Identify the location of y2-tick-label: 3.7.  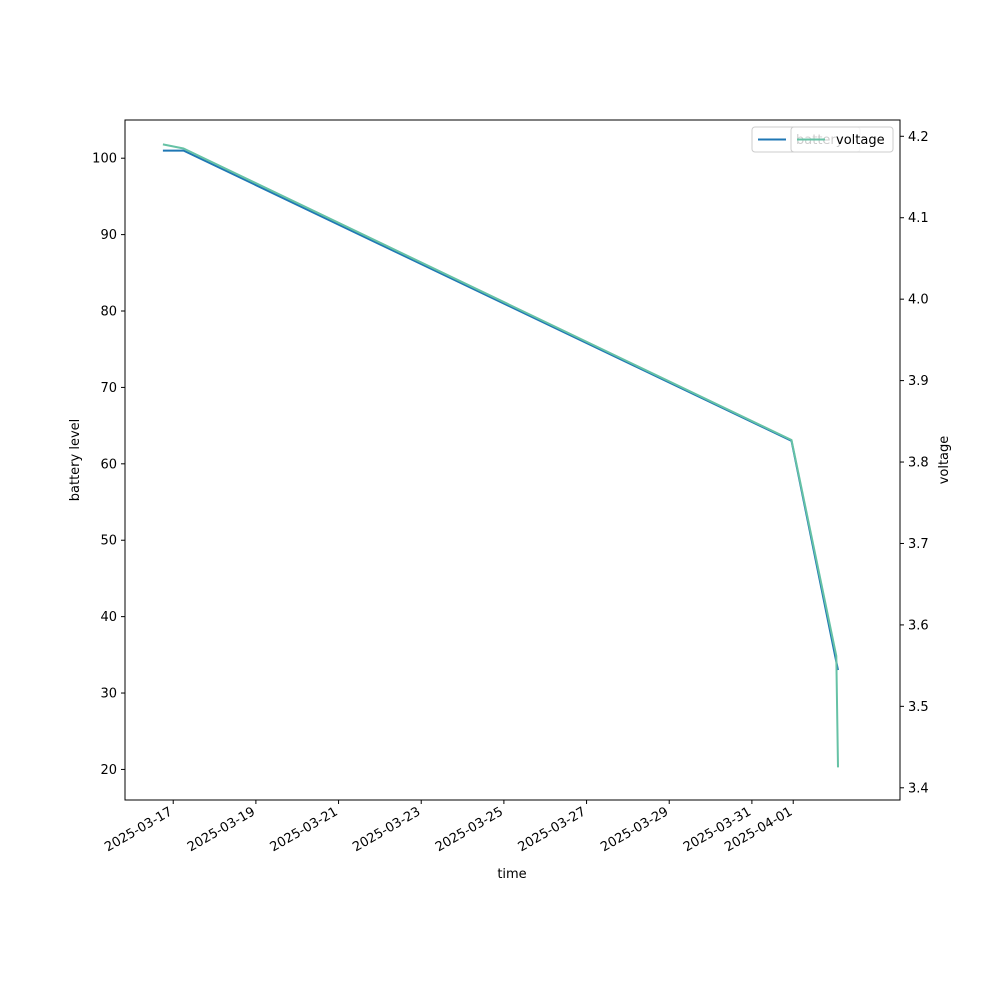
(918, 544).